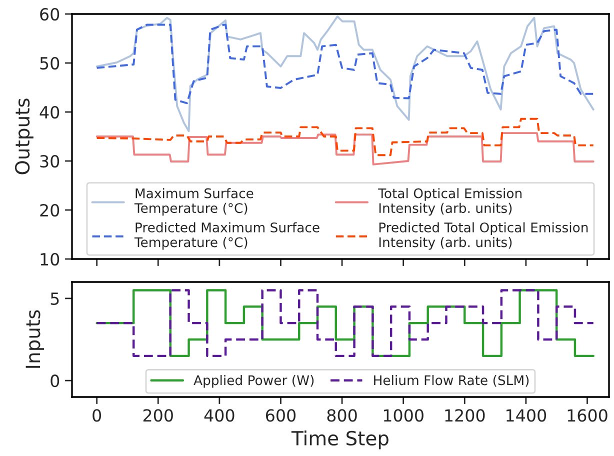 The height and width of the screenshot is (456, 614). What do you see at coordinates (54, 298) in the screenshot?
I see `y-tick-label: 5` at bounding box center [54, 298].